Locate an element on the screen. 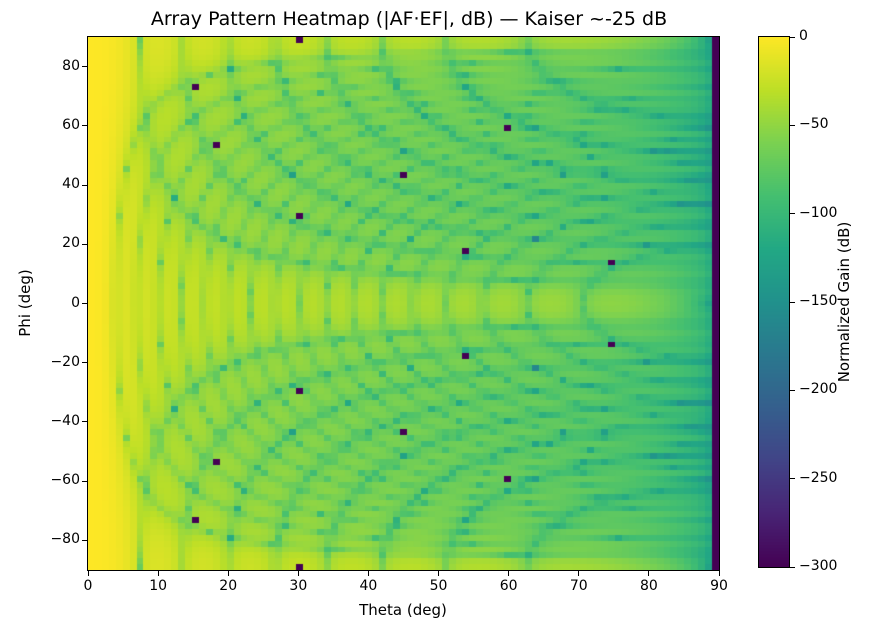  x-axis-tick-label: 60 is located at coordinates (508, 586).